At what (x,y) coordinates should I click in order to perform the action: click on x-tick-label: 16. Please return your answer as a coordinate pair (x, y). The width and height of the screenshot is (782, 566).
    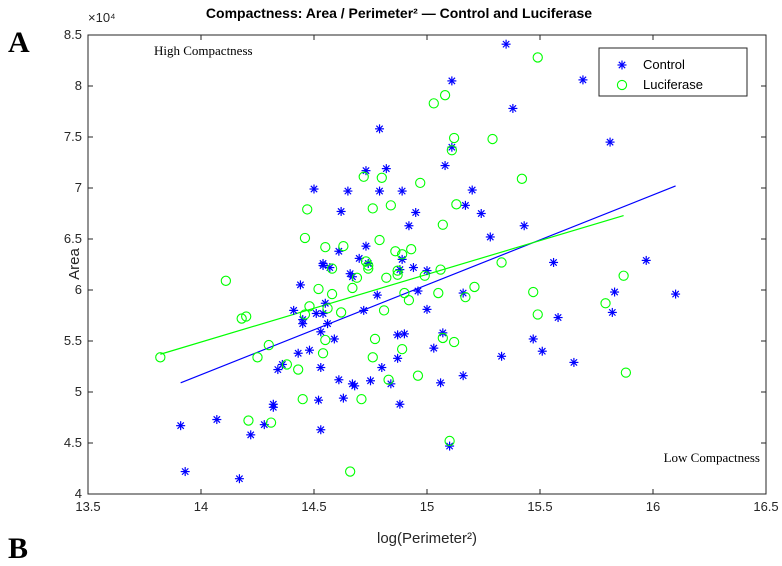
    Looking at the image, I should click on (653, 506).